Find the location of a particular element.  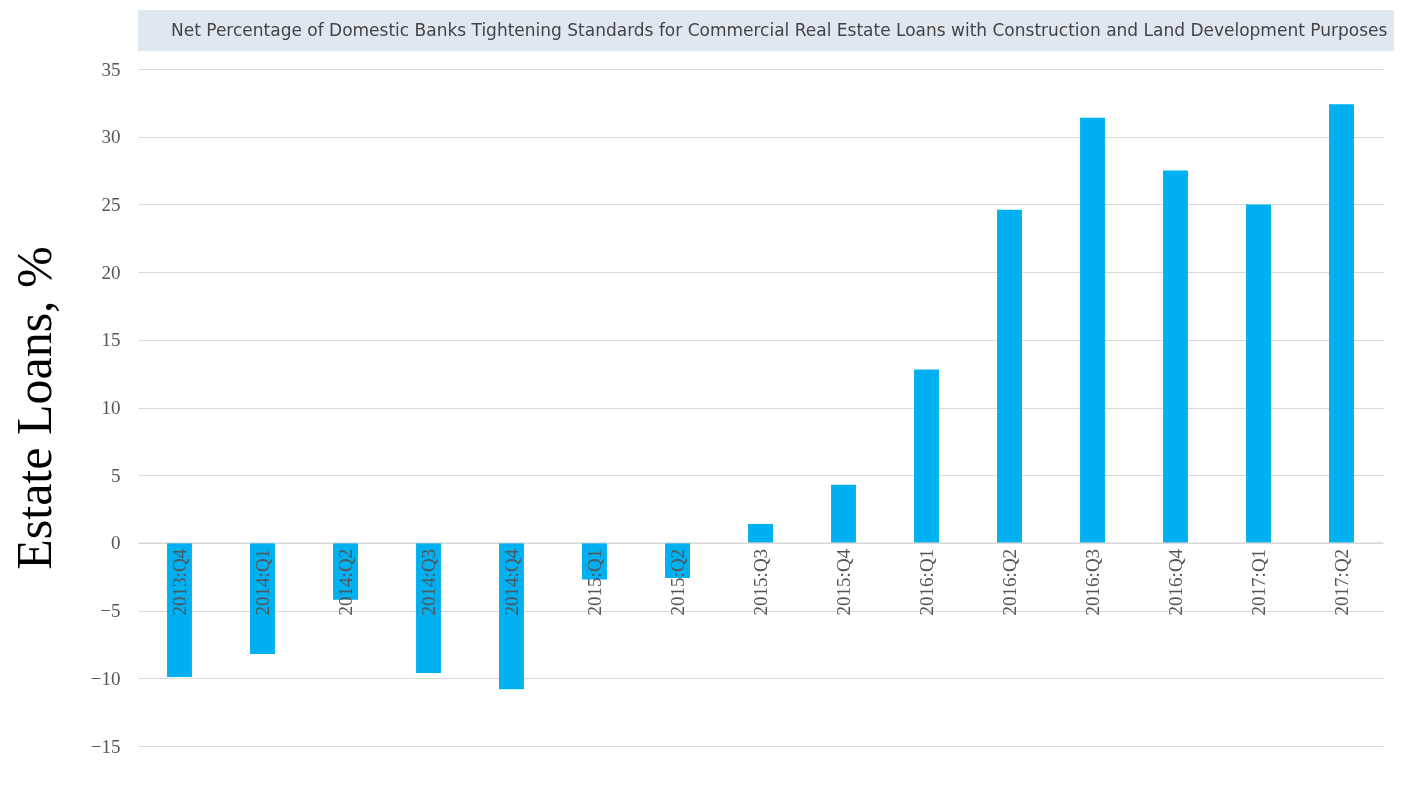

x-tick-label: 2017:Q1 is located at coordinates (1258, 582).